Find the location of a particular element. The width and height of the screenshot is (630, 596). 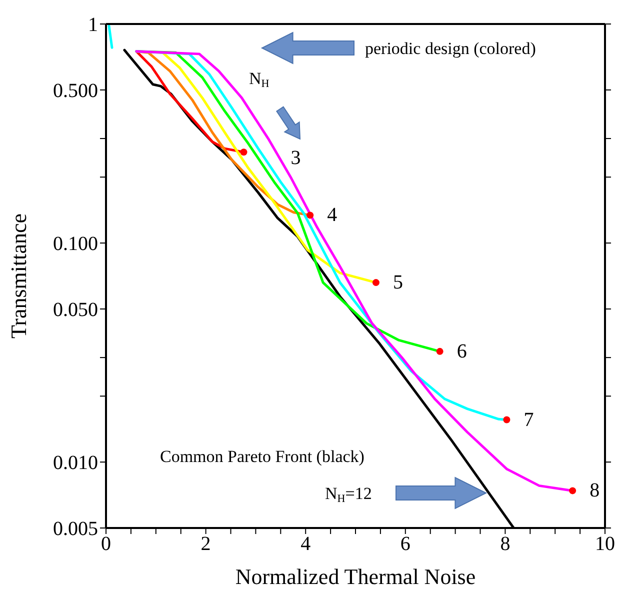

annotation: N$_{H}$=12 is located at coordinates (348, 494).